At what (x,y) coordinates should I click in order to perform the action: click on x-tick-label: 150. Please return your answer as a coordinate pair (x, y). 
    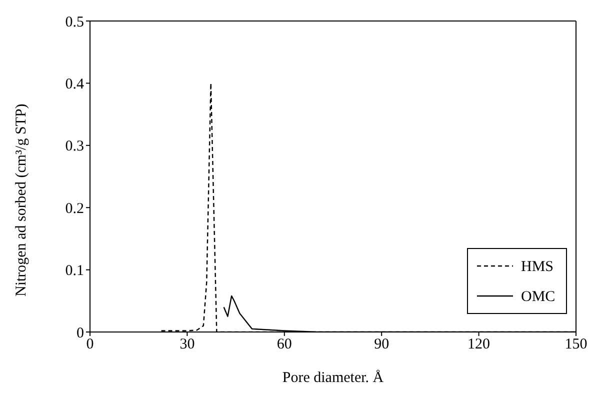
    Looking at the image, I should click on (576, 344).